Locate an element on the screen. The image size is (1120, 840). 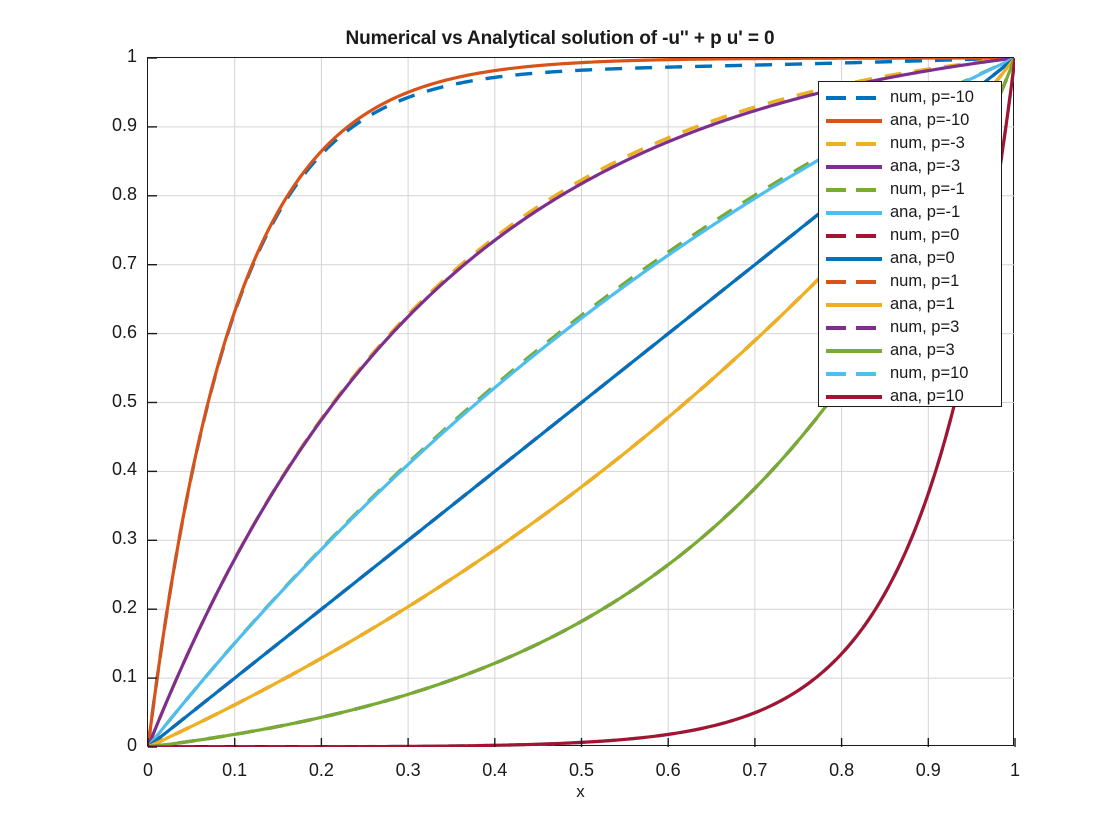
x-tick-label: 0.3 is located at coordinates (408, 770).